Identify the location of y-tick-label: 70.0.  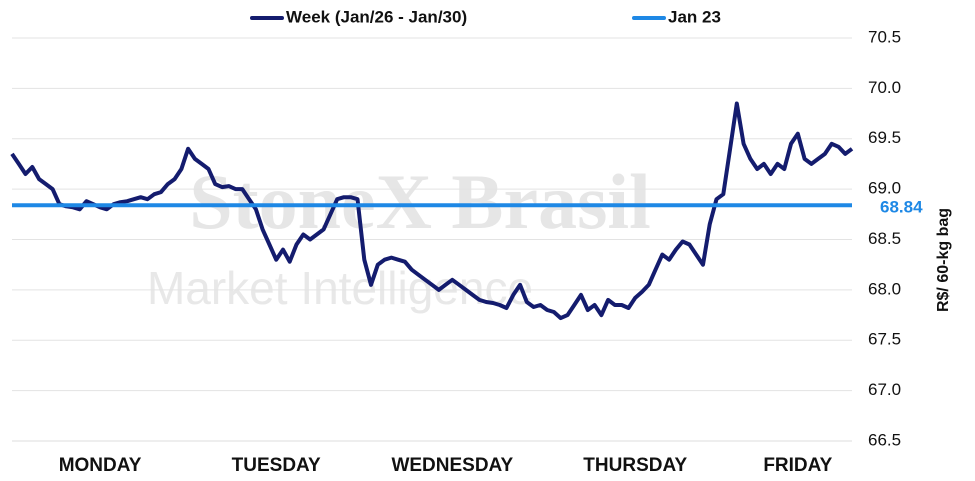
(884, 87).